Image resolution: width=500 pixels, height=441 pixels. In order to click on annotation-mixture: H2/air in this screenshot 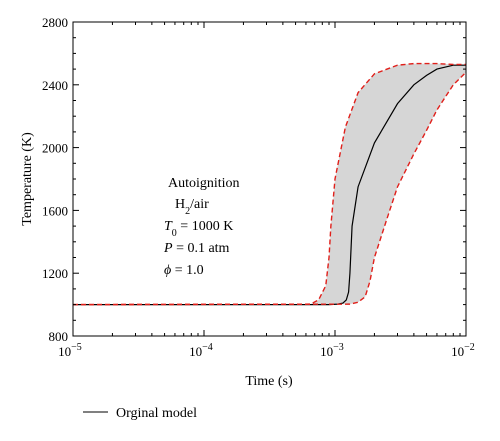, I will do `click(192, 207)`.